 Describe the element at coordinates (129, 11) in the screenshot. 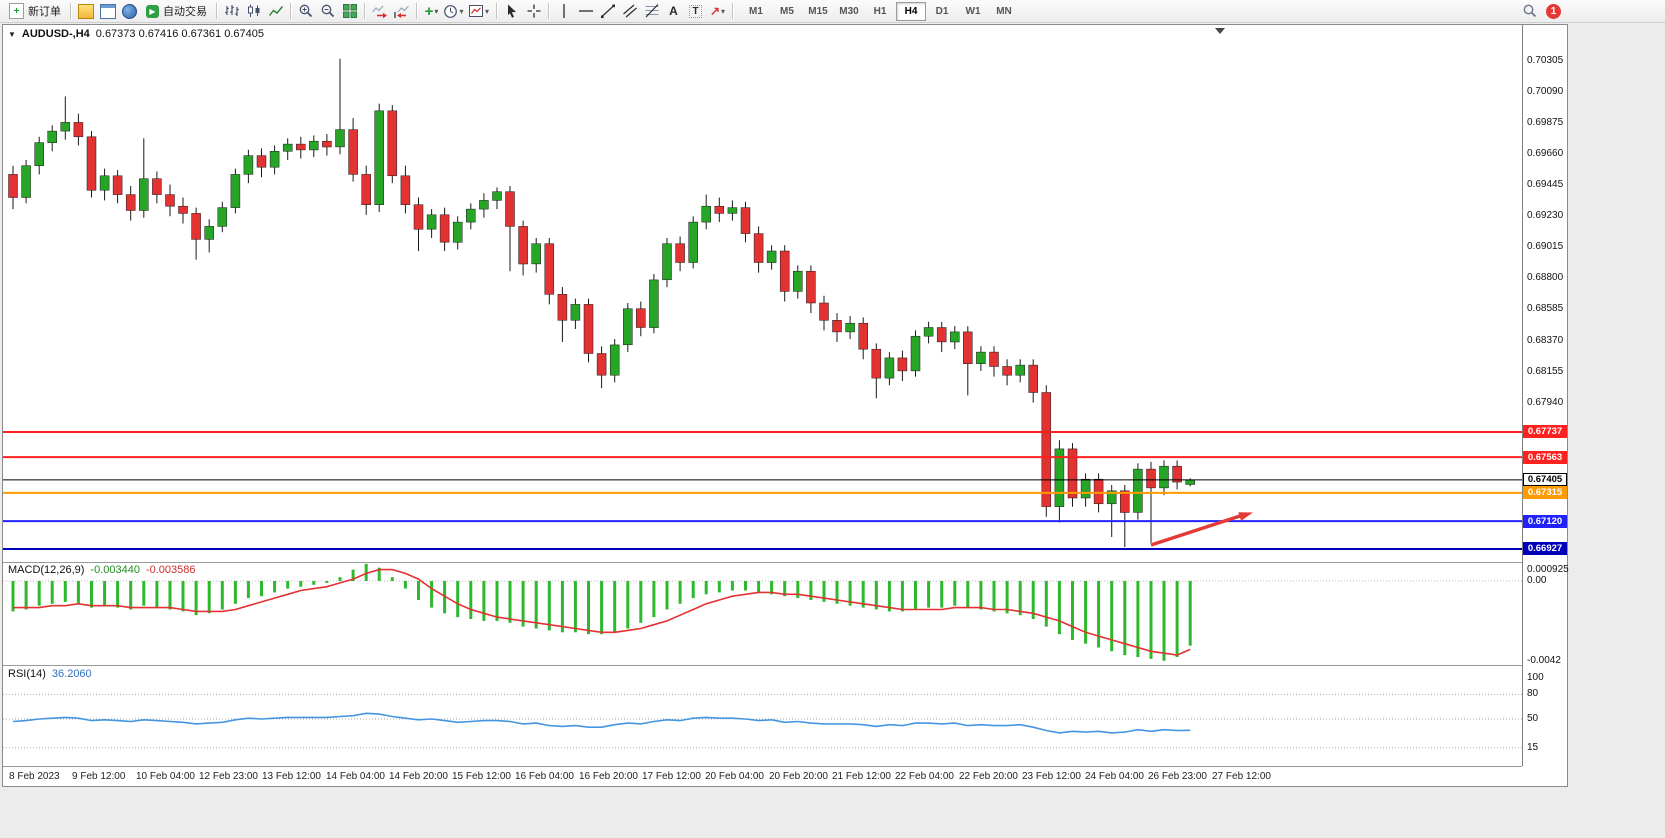

I see `navigator-icon` at that location.